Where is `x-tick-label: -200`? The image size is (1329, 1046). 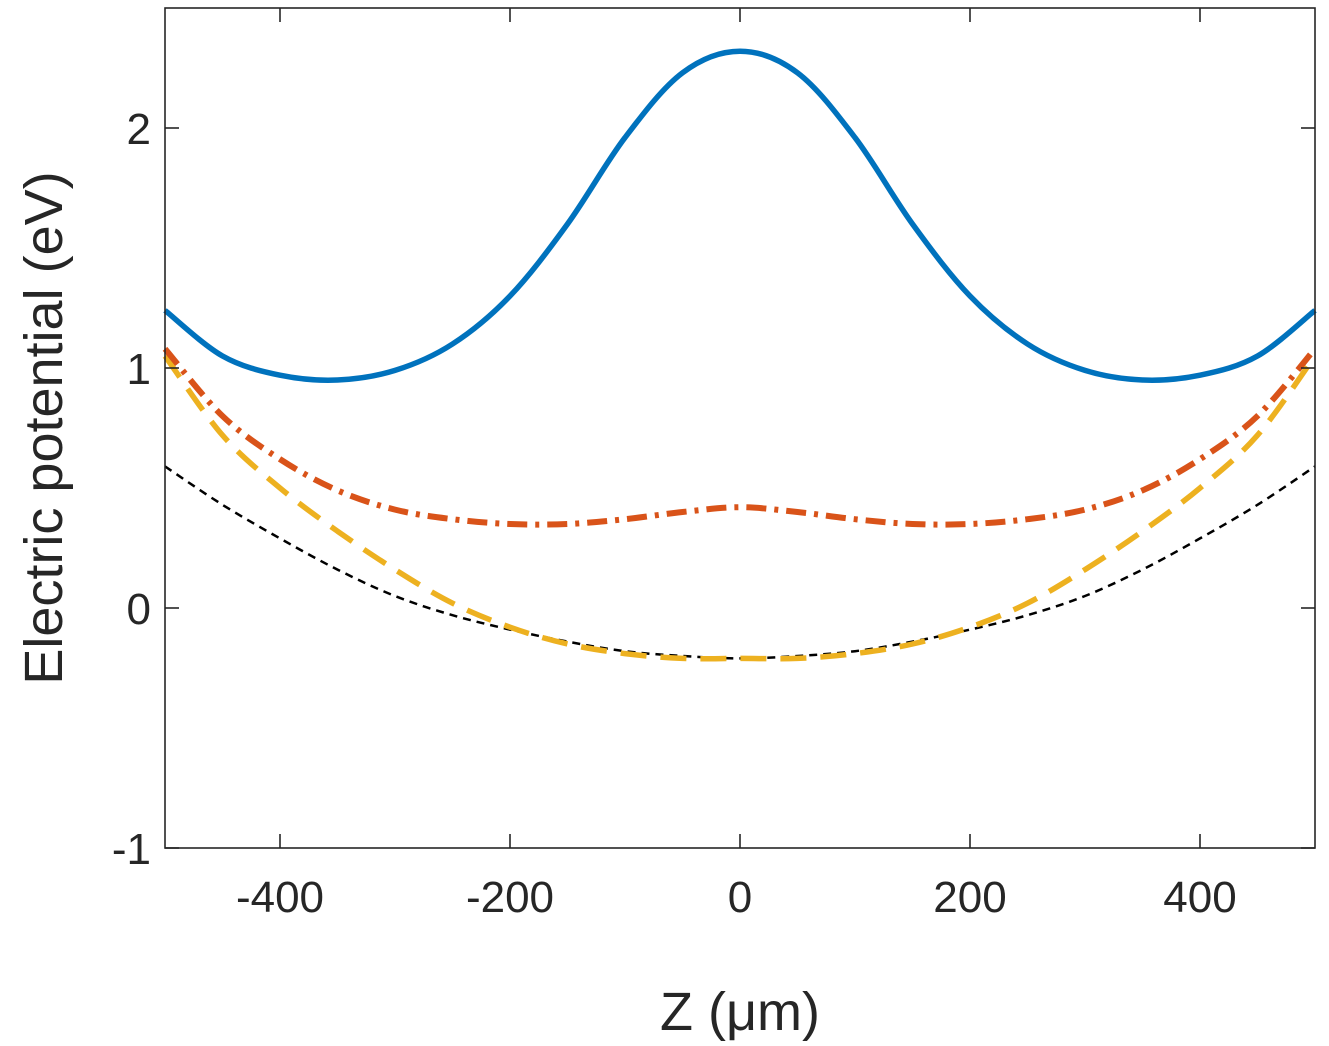 x-tick-label: -200 is located at coordinates (510, 897).